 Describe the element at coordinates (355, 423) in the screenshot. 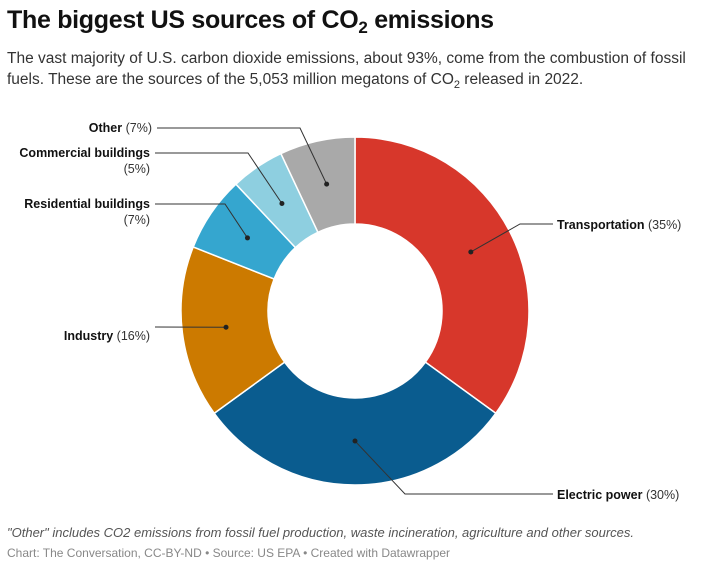

I see `slice-electric-power` at that location.